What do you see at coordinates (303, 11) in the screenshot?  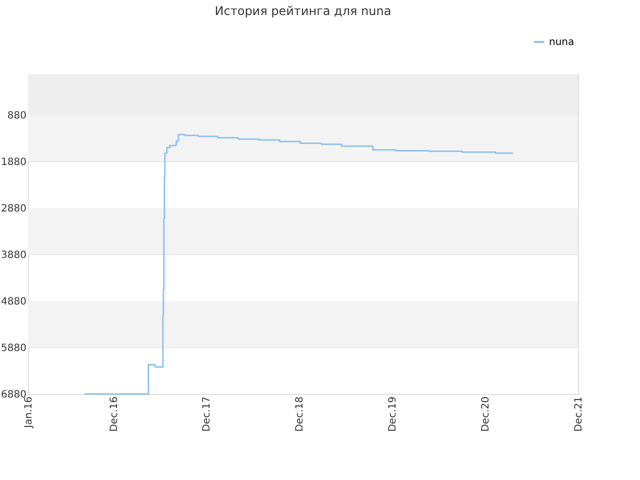 I see `chart-title: История рейтинга для nuna` at bounding box center [303, 11].